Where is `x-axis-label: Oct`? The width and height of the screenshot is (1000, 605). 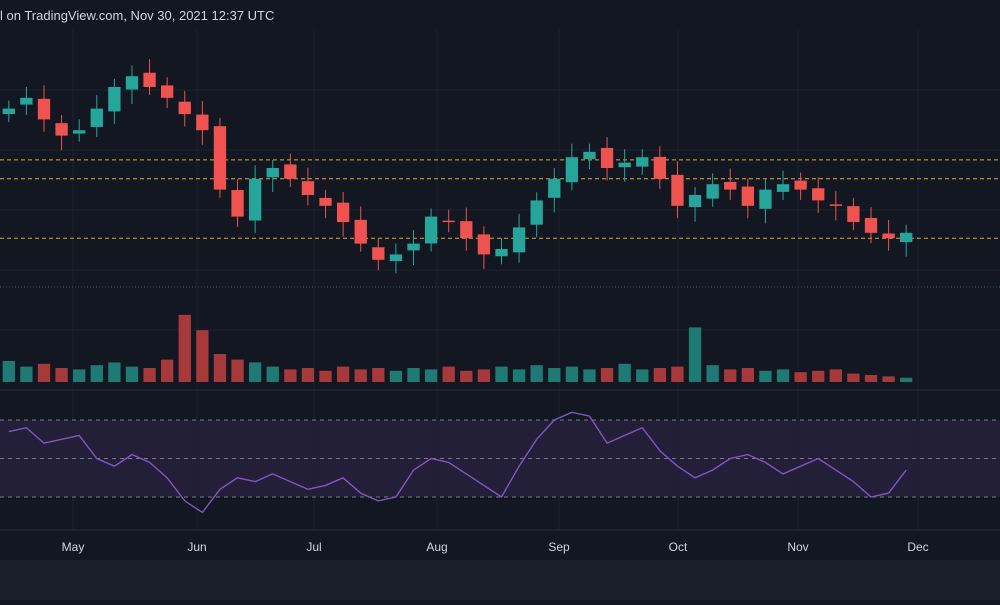
x-axis-label: Oct is located at coordinates (678, 547).